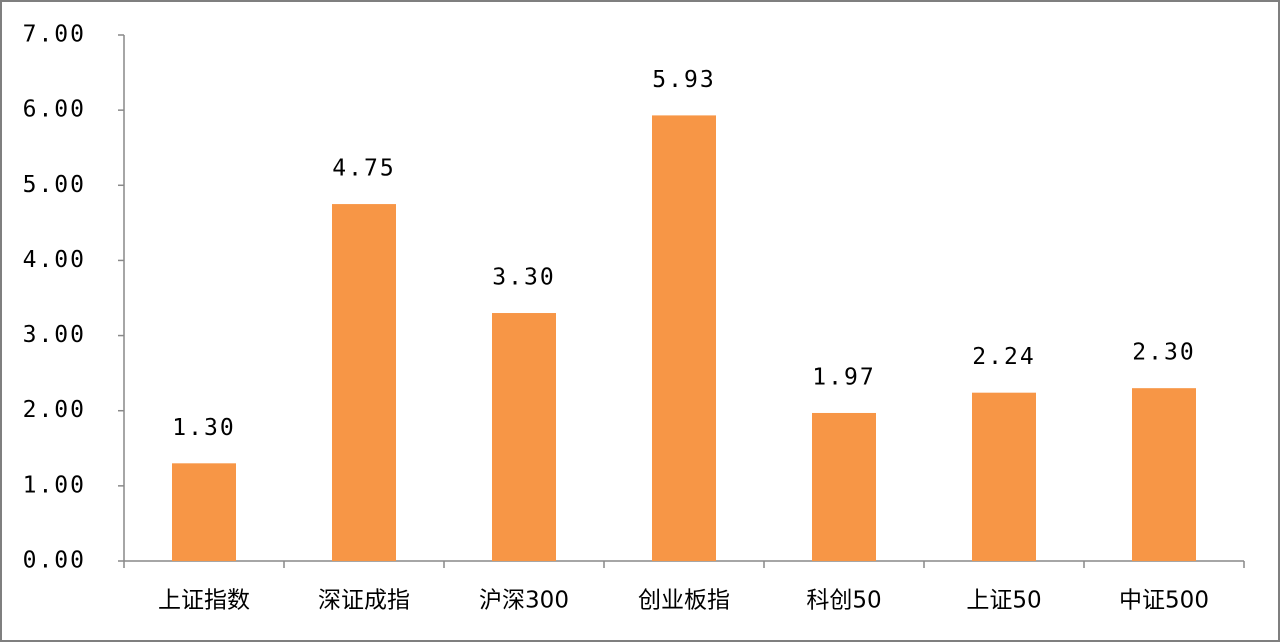 The width and height of the screenshot is (1280, 642). Describe the element at coordinates (54, 35) in the screenshot. I see `y-tick-label: 7.00` at that location.